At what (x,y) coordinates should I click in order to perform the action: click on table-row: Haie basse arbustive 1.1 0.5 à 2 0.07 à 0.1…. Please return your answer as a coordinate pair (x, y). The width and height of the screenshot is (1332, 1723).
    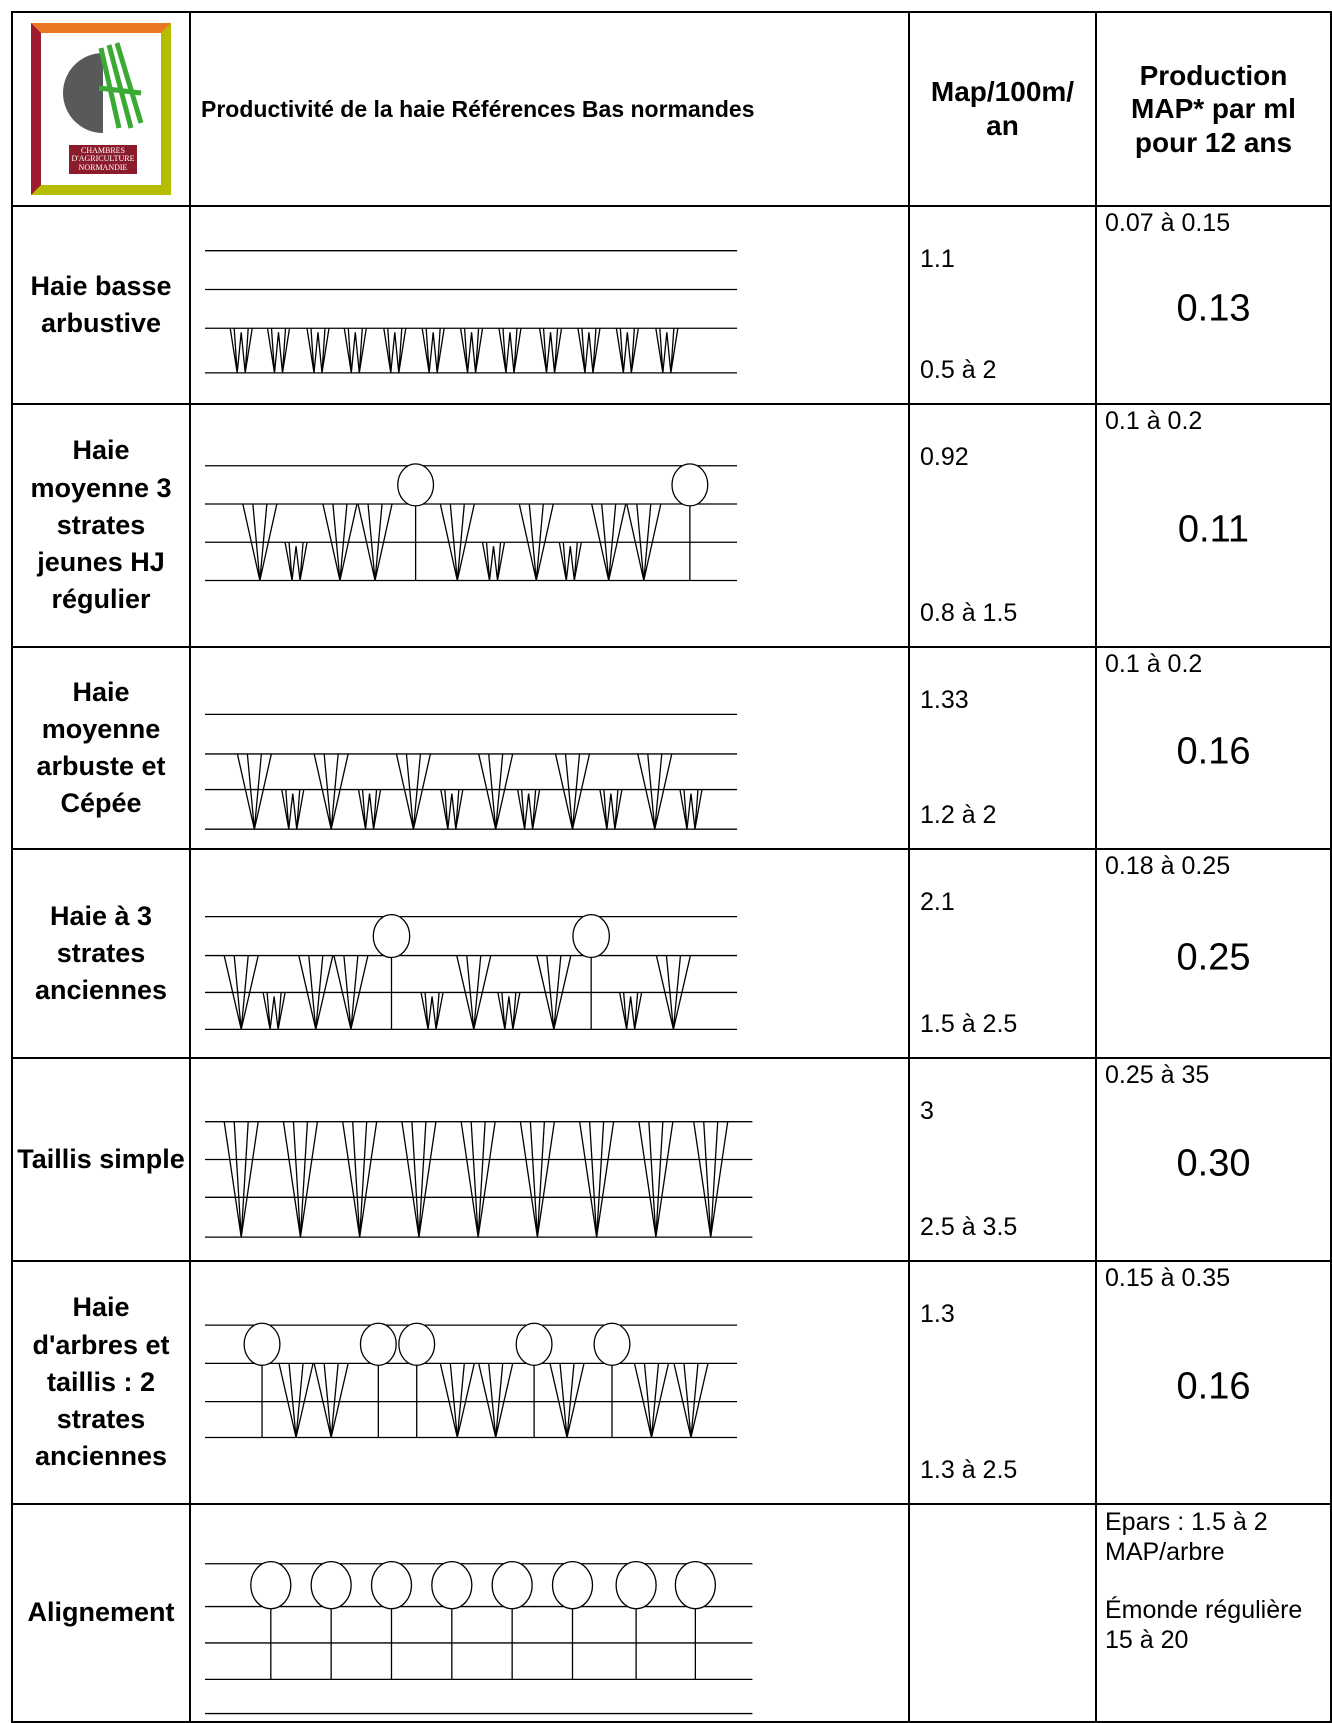
    Looking at the image, I should click on (671, 305).